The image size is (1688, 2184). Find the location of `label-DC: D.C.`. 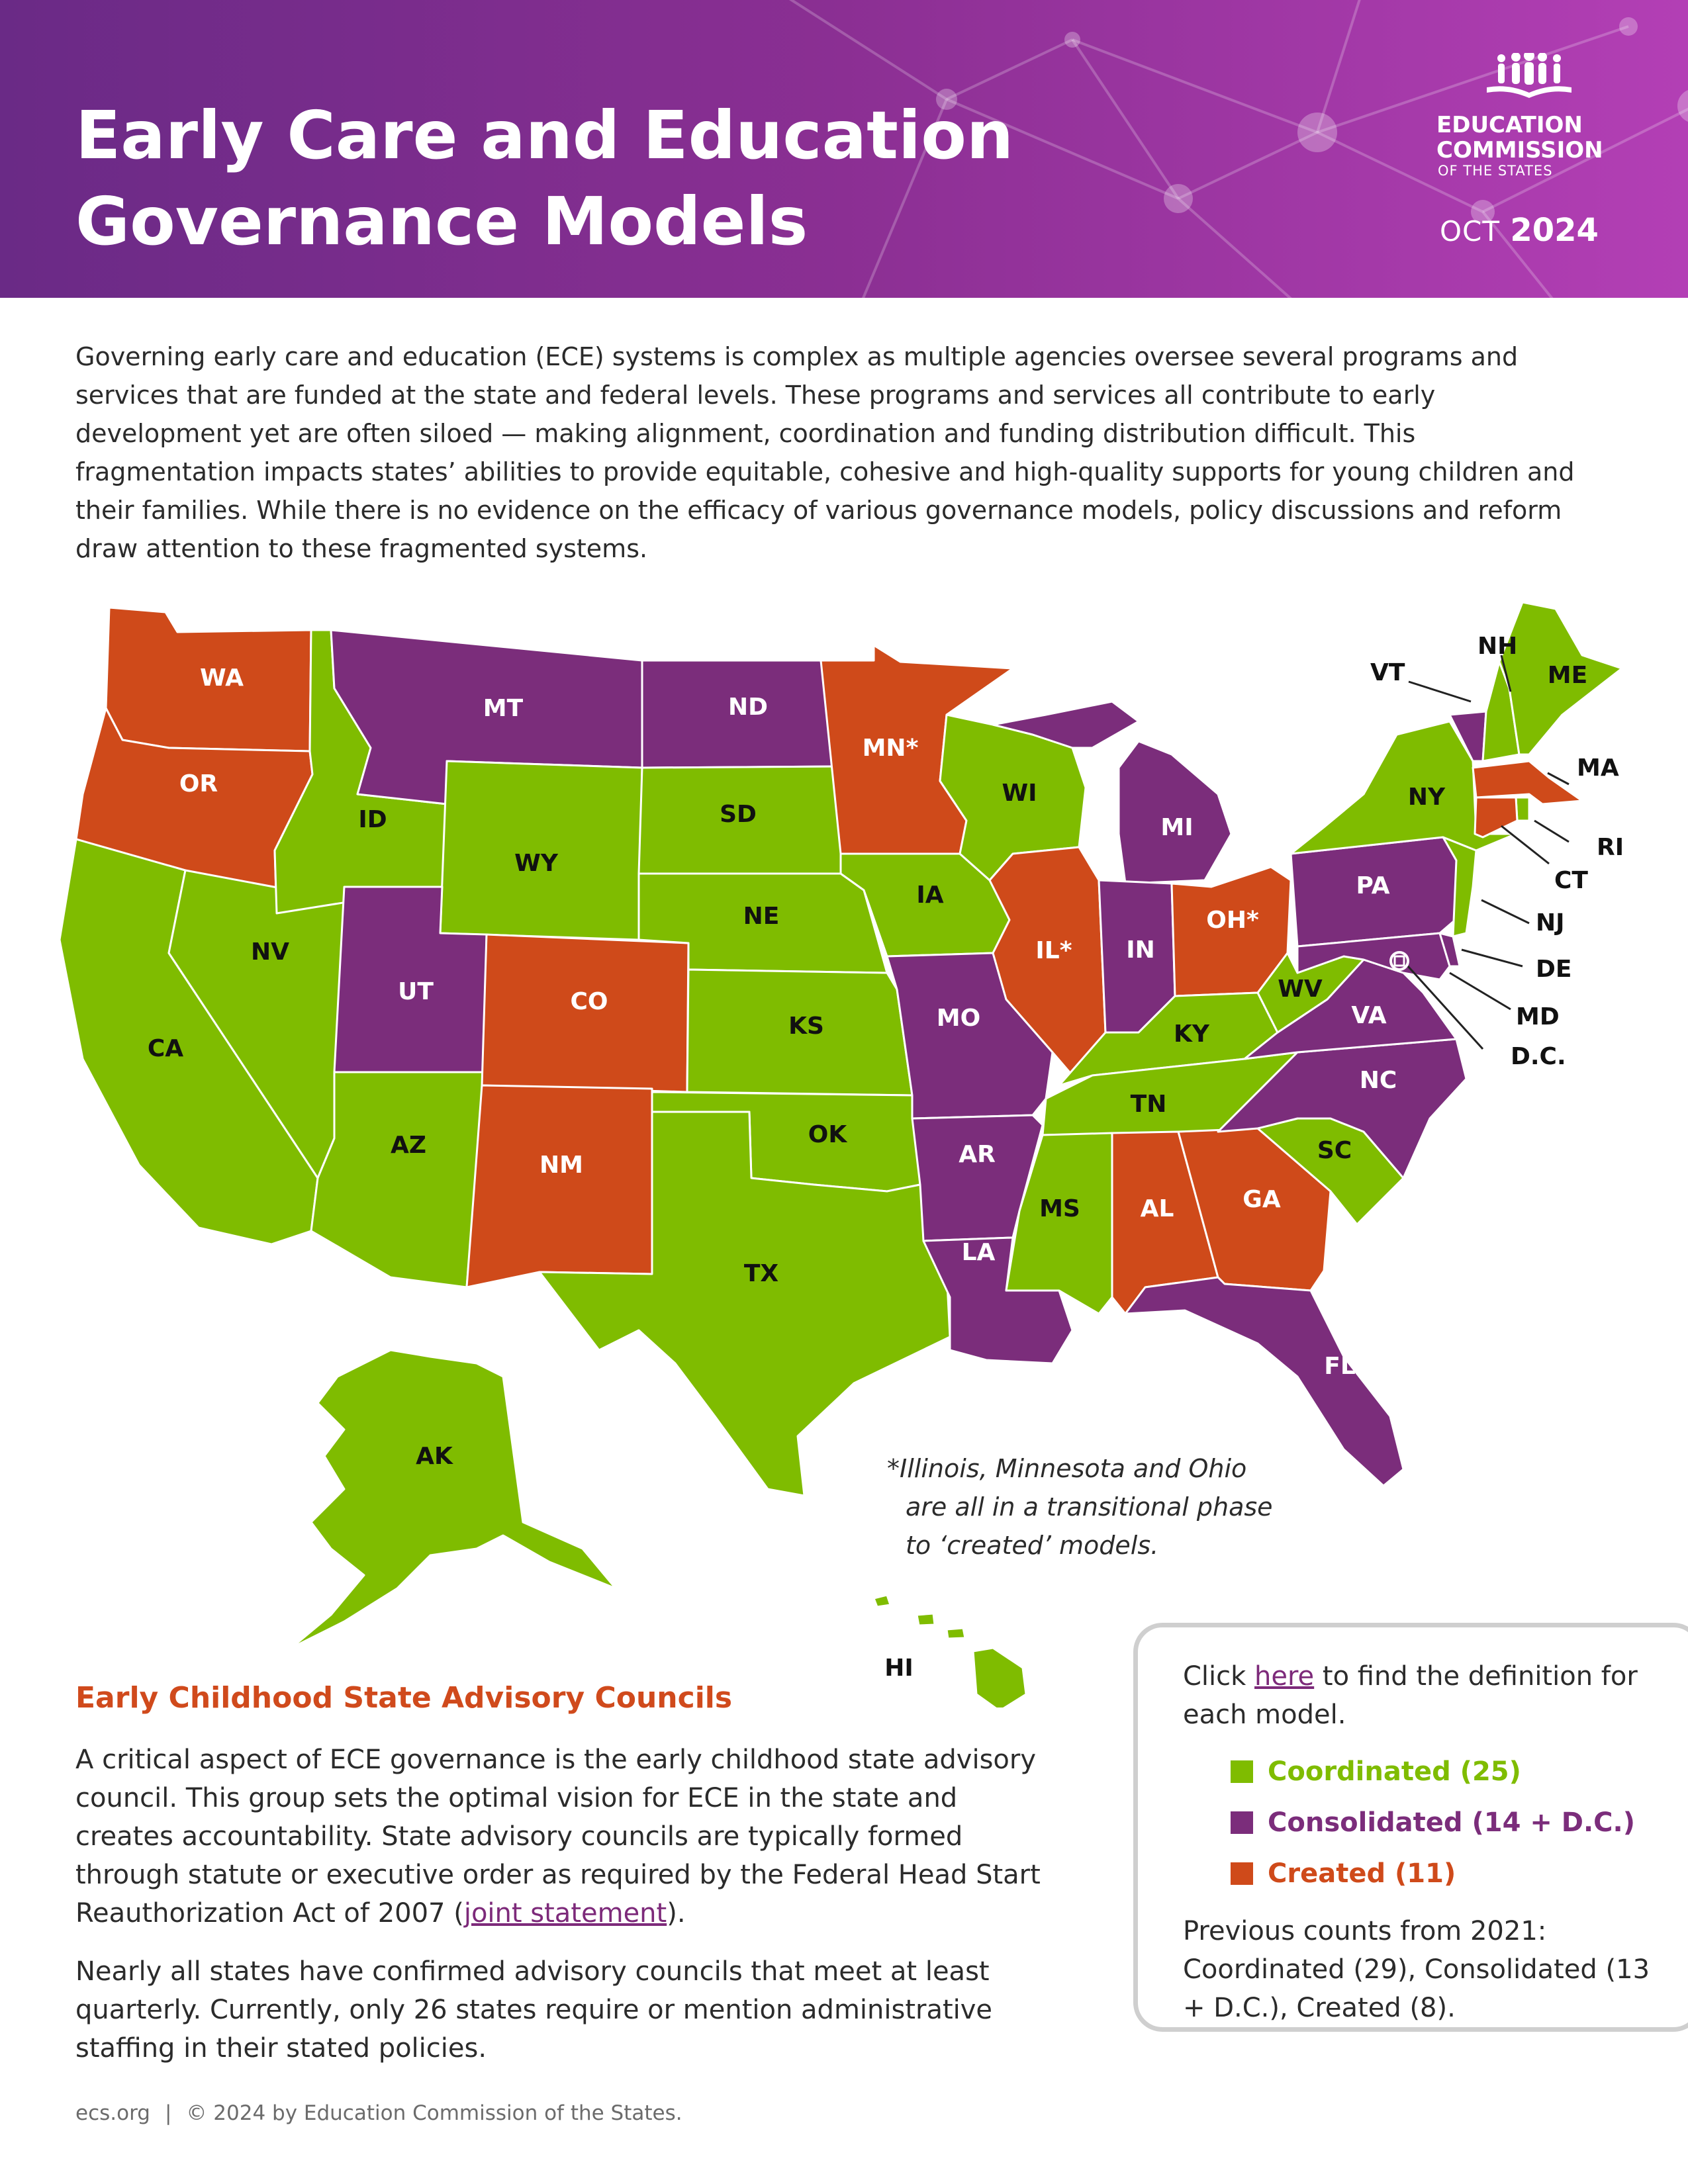

label-DC: D.C. is located at coordinates (1538, 1056).